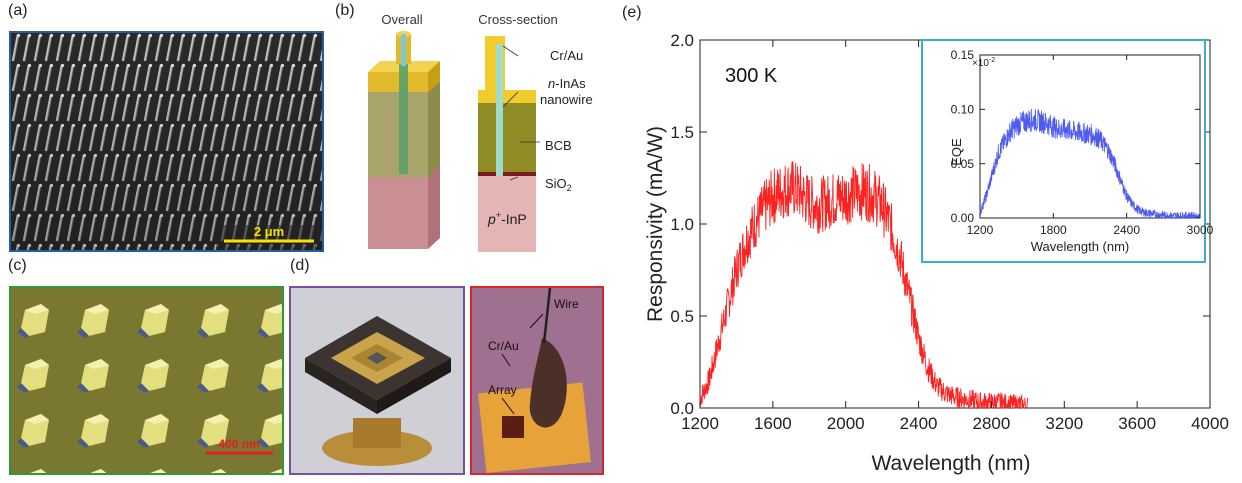 The width and height of the screenshot is (1242, 483). Describe the element at coordinates (751, 76) in the screenshot. I see `temperature-annotation: 300 K` at that location.